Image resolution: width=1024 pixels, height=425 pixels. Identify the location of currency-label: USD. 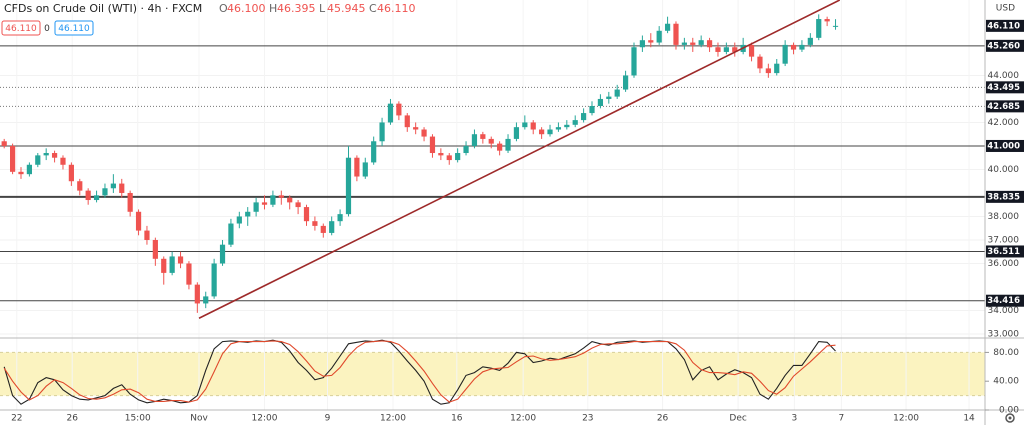
(1005, 9).